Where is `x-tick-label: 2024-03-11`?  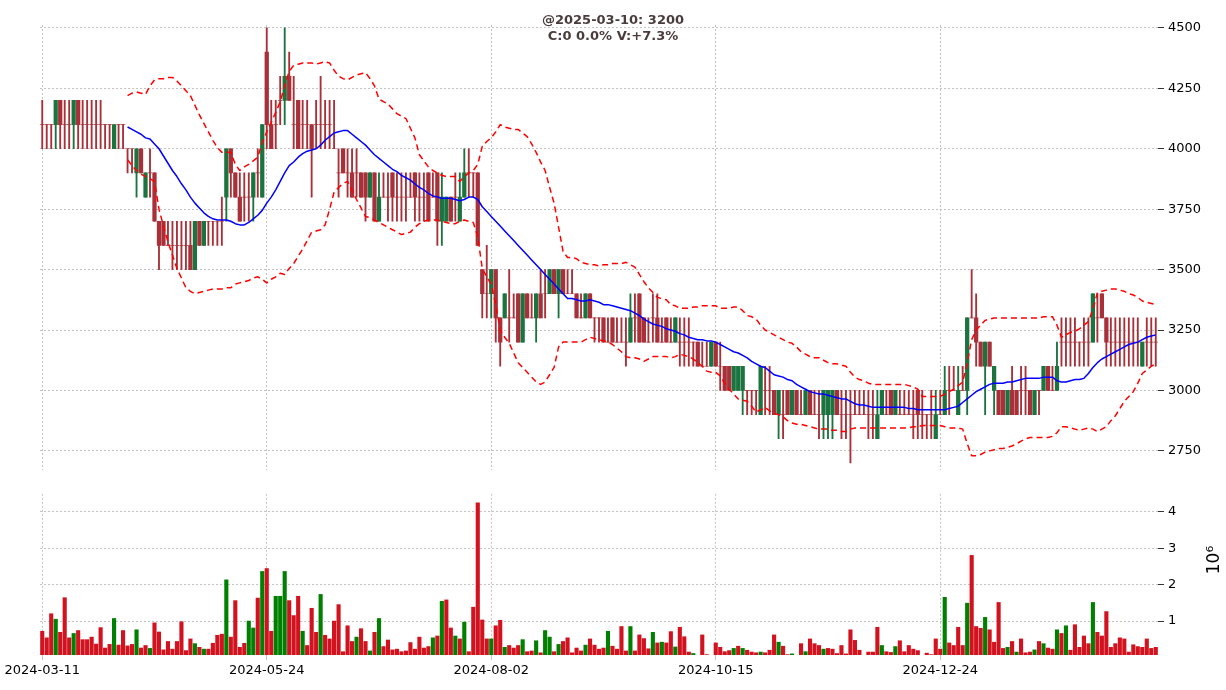 x-tick-label: 2024-03-11 is located at coordinates (42, 670).